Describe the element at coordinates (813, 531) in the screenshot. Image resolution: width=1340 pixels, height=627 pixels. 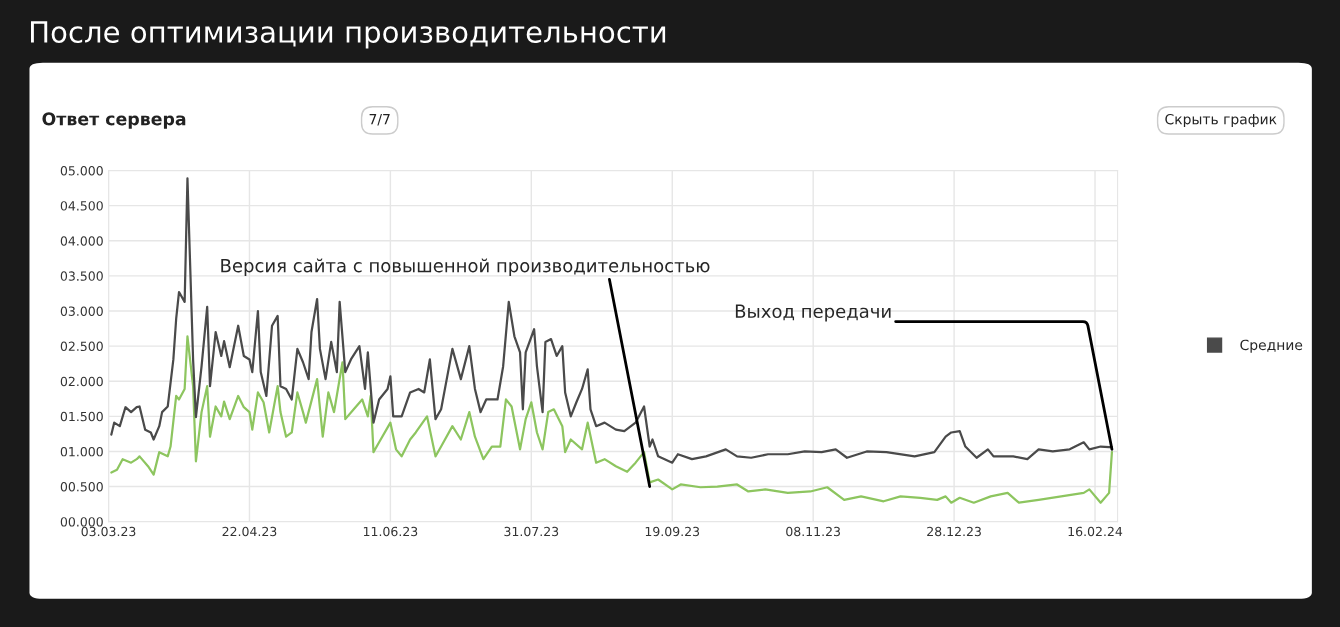
I see `x-tick-label: 08.11.23` at that location.